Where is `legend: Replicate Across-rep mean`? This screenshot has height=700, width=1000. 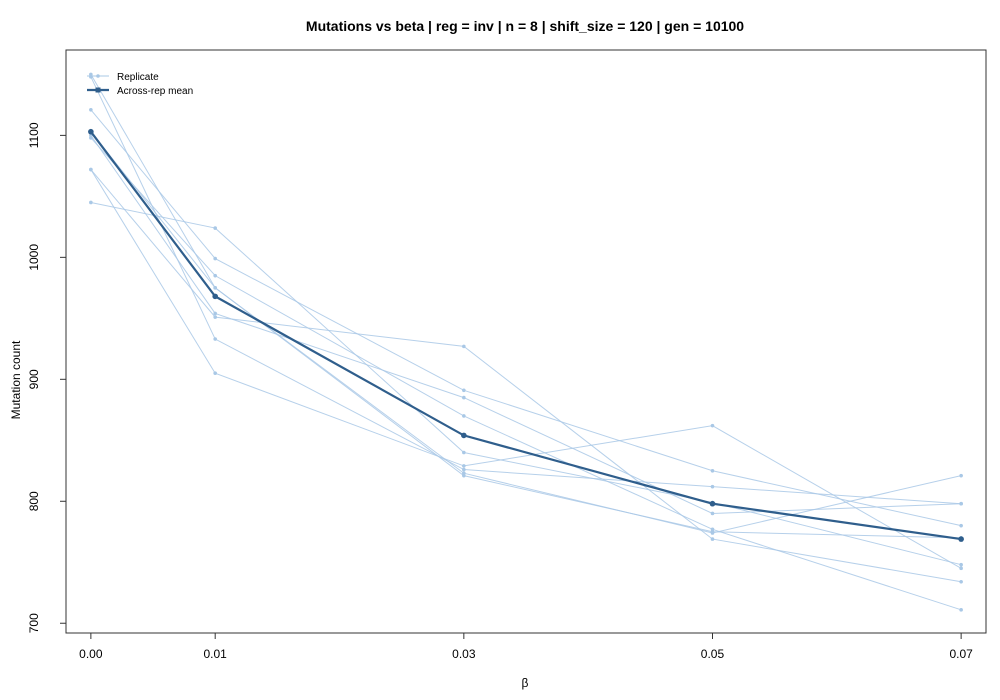
legend: Replicate Across-rep mean is located at coordinates (140, 84).